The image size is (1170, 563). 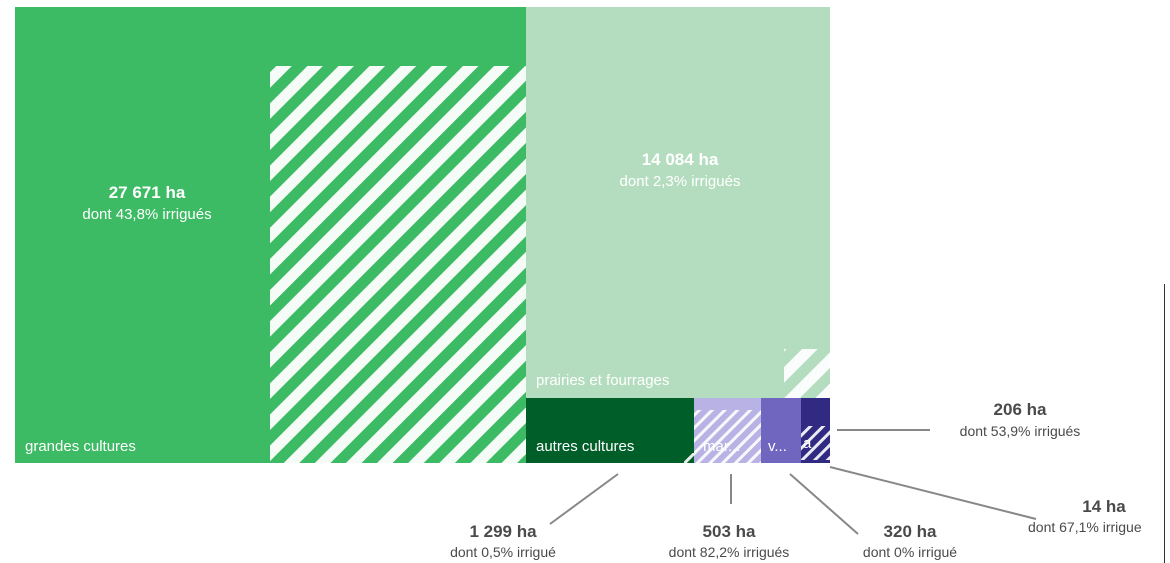 What do you see at coordinates (585, 446) in the screenshot?
I see `label-autres-cultures: autres cultures` at bounding box center [585, 446].